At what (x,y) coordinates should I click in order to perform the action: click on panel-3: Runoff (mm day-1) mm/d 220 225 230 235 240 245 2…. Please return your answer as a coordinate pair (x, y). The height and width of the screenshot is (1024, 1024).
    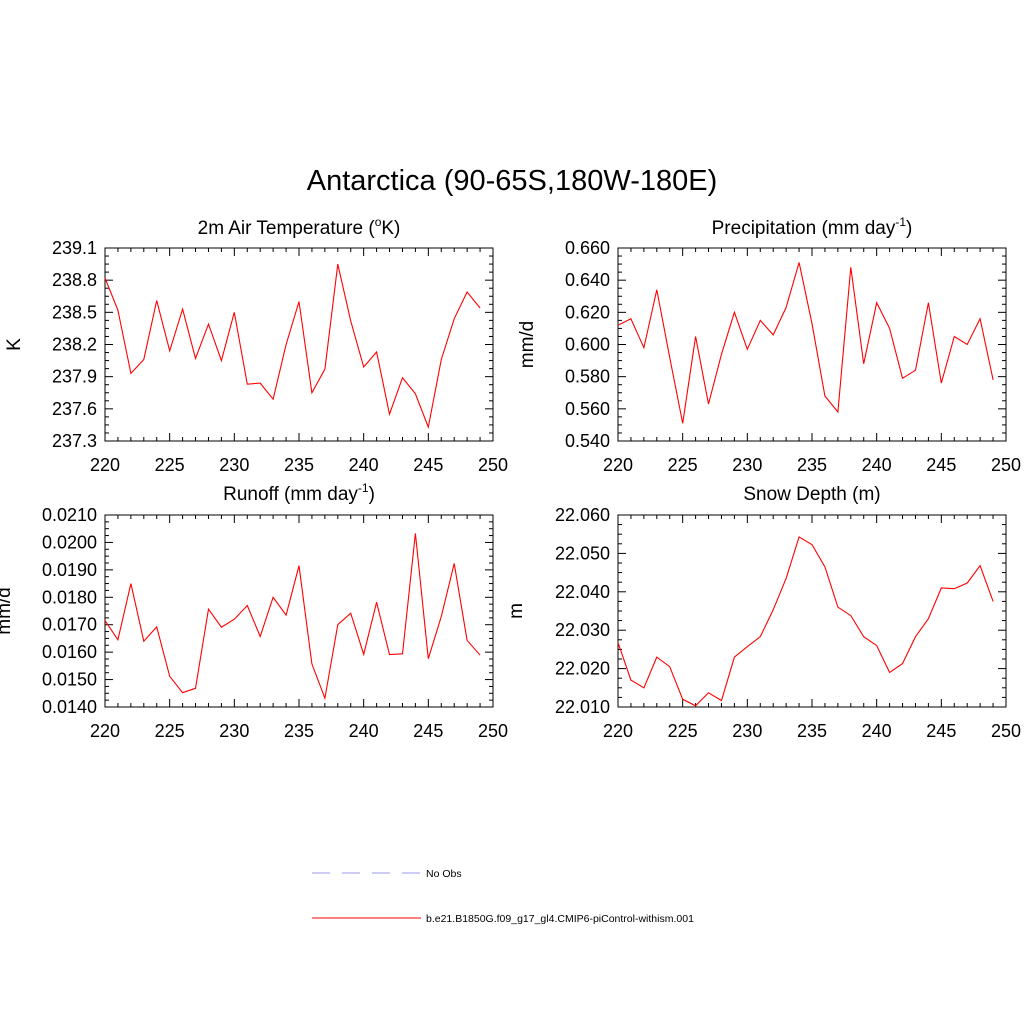
    Looking at the image, I should click on (254, 611).